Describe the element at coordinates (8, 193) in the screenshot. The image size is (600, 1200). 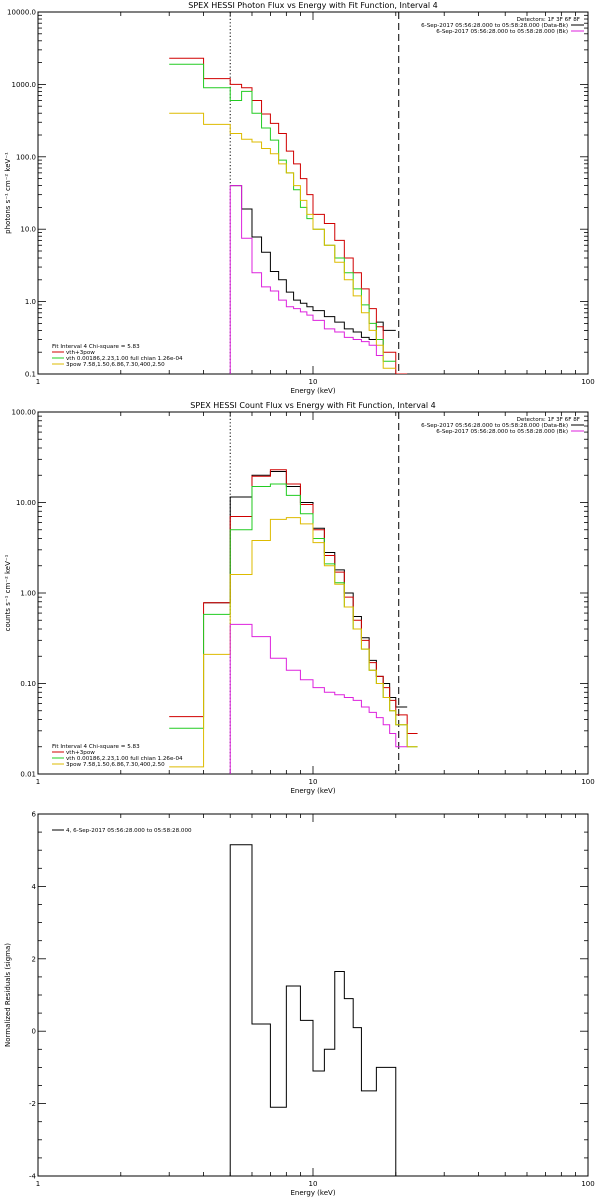
I see `y-axis-label: photons s⁻¹ cm⁻² keV⁻¹` at that location.